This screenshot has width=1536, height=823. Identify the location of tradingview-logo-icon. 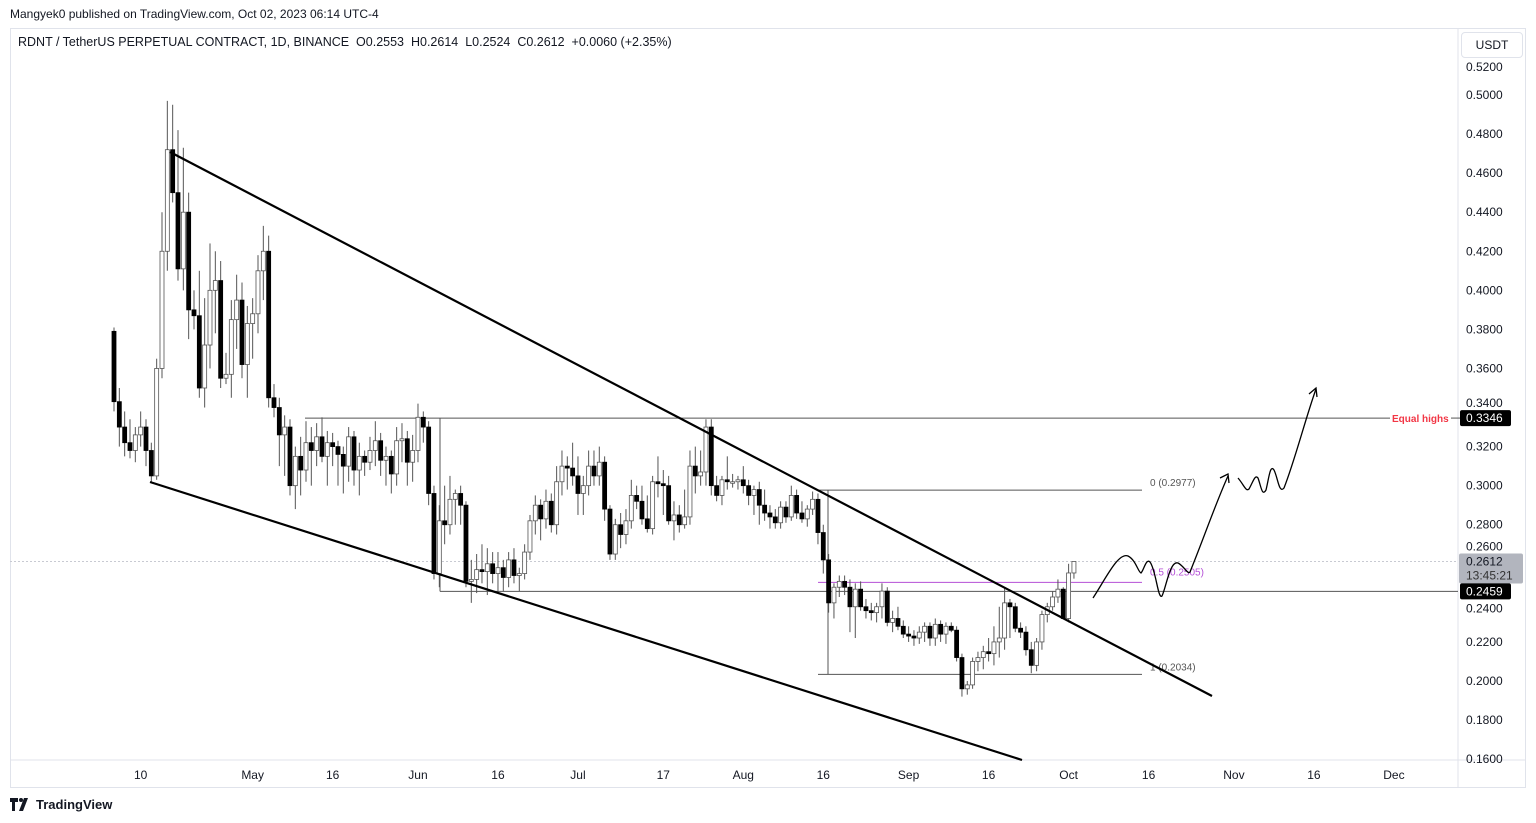
(19, 804).